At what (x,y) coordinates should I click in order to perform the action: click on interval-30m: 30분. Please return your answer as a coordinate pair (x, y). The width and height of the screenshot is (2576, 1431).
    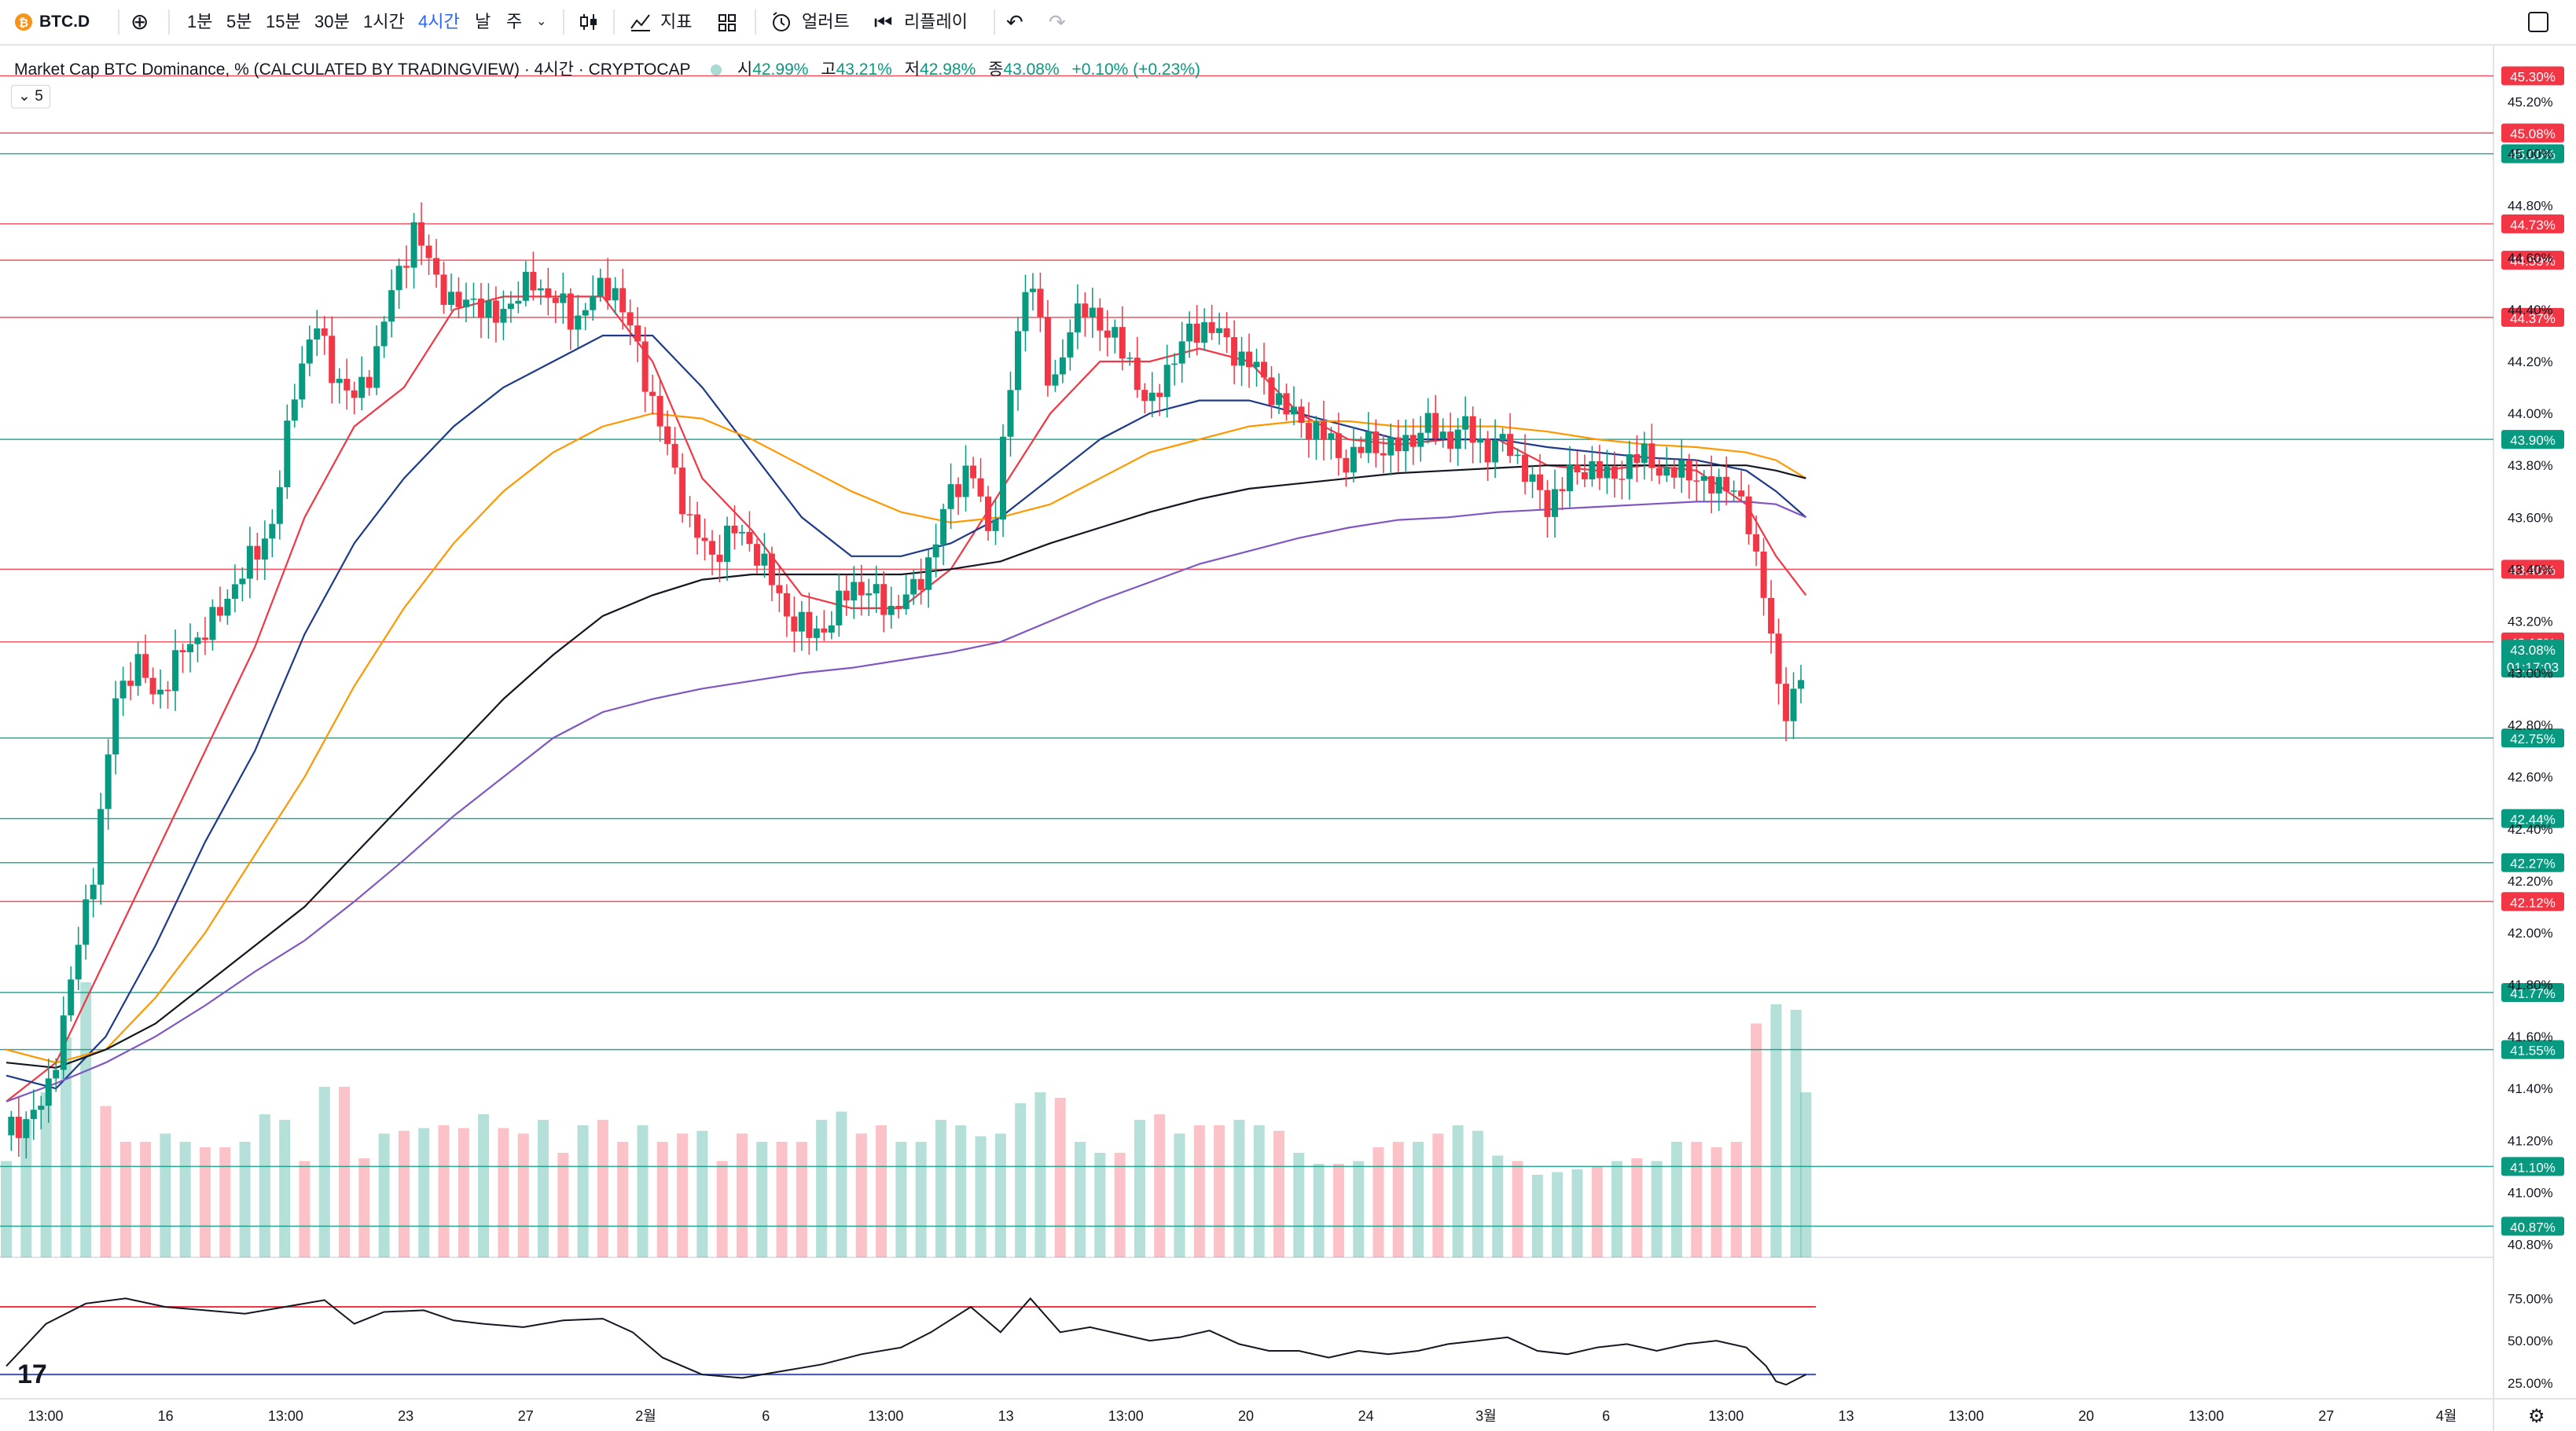
    Looking at the image, I should click on (332, 21).